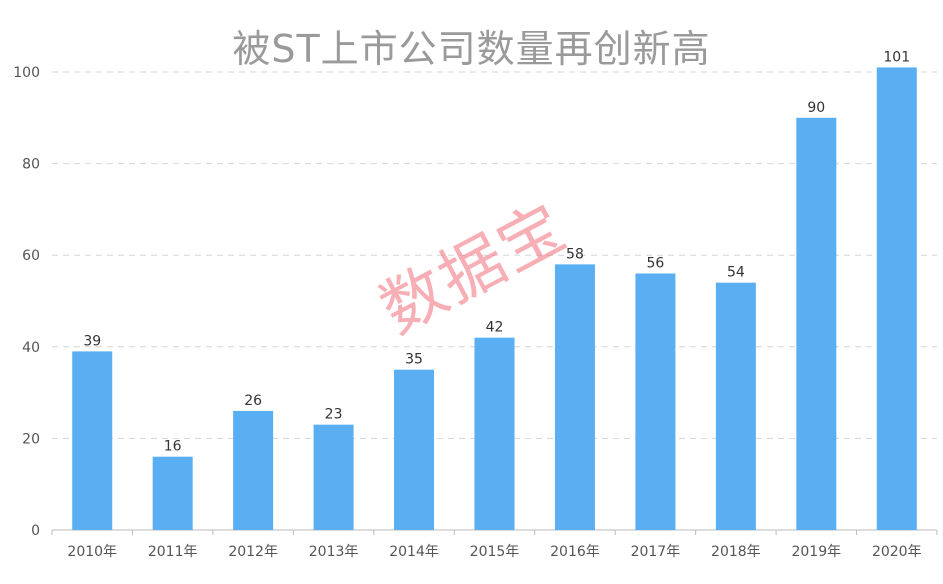 The image size is (943, 584). What do you see at coordinates (736, 552) in the screenshot?
I see `x-tick-label: 2018年` at bounding box center [736, 552].